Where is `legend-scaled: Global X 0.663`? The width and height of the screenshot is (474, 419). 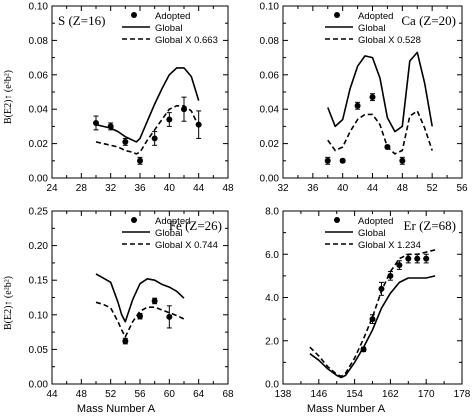
legend-scaled: Global X 0.663 is located at coordinates (186, 40).